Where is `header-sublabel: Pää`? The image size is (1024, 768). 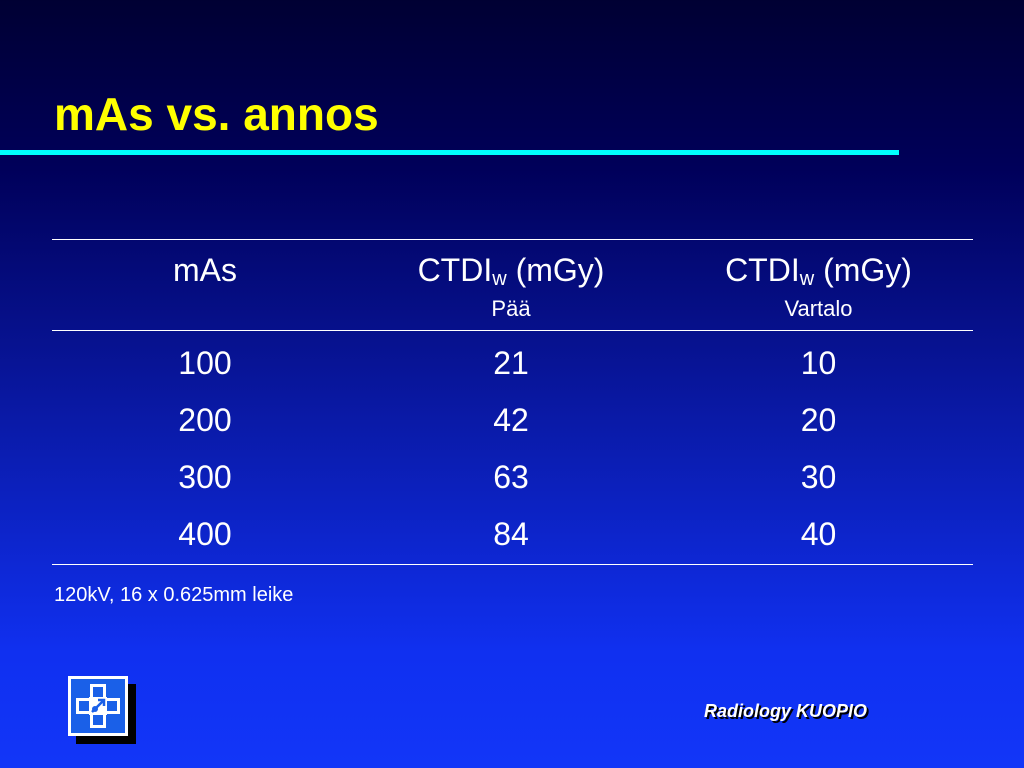 header-sublabel: Pää is located at coordinates (511, 308).